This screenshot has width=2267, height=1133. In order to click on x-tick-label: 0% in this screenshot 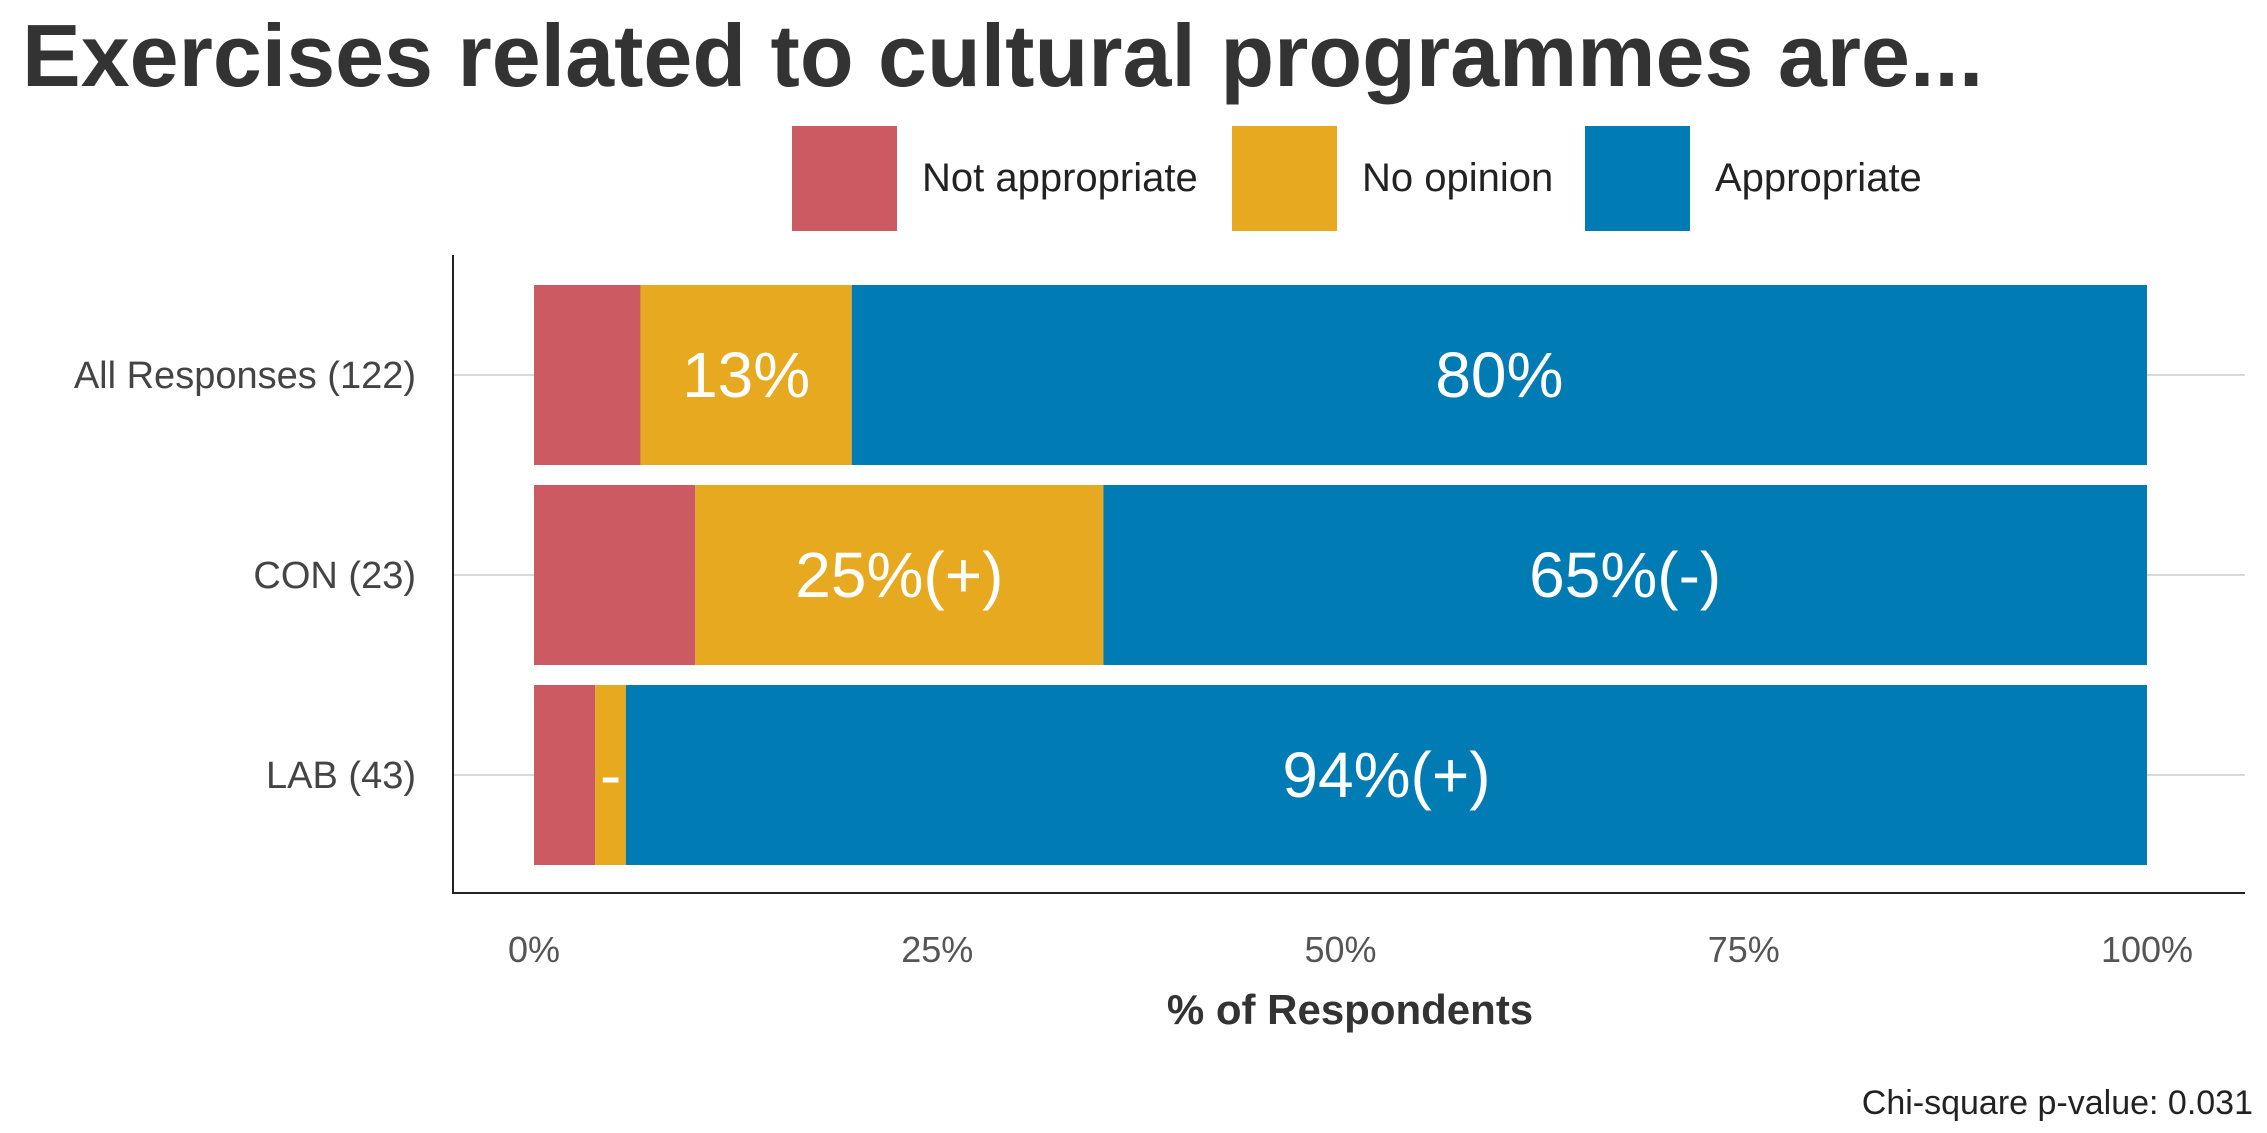, I will do `click(534, 949)`.